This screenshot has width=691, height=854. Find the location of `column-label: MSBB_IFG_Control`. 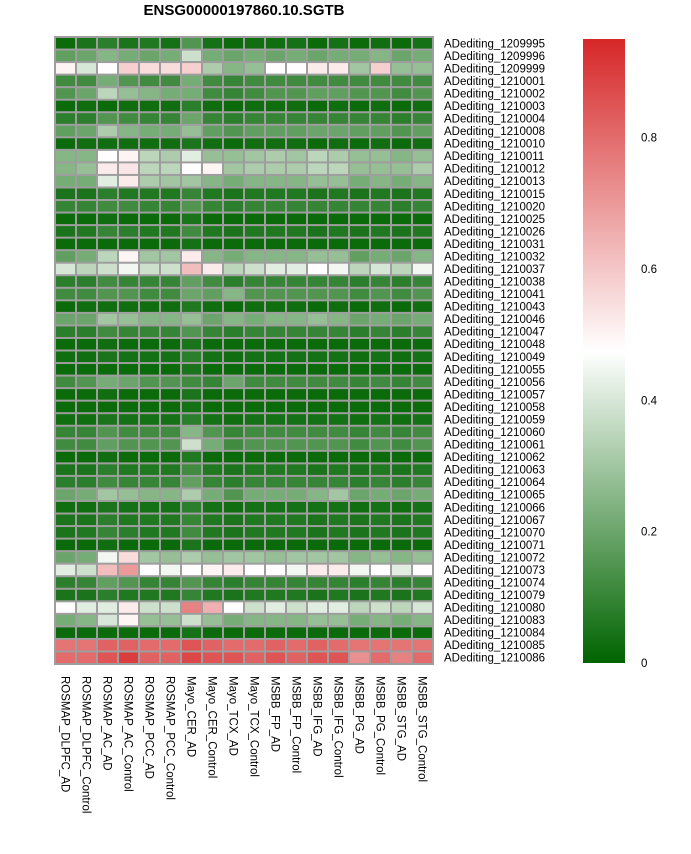

column-label: MSBB_IFG_Control is located at coordinates (338, 727).